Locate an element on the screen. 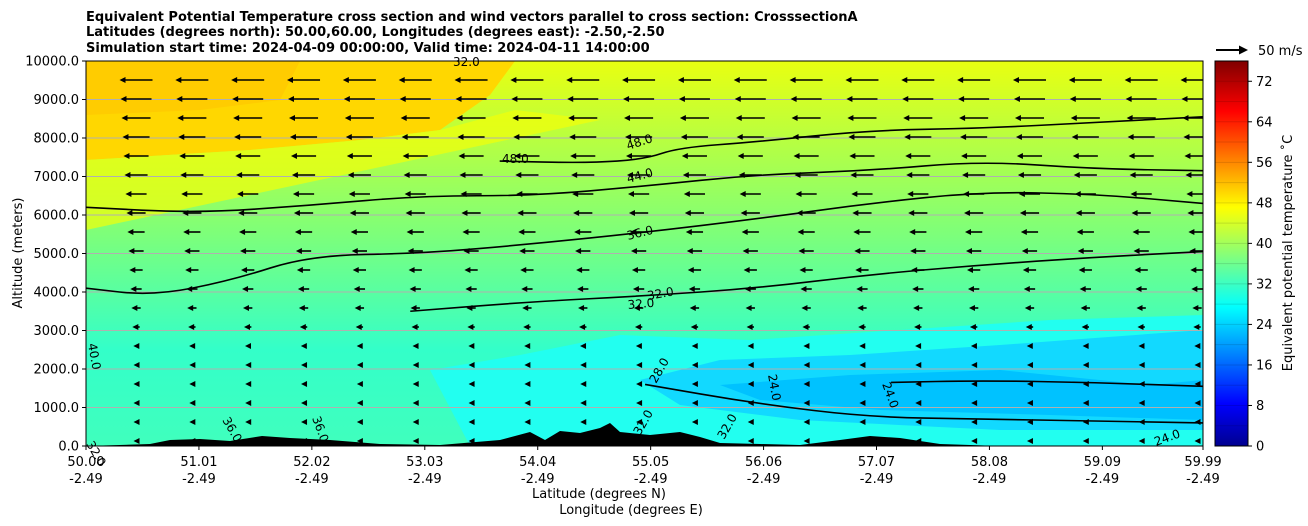 This screenshot has width=1308, height=526. y-tick-label: 3000.0 is located at coordinates (57, 331).